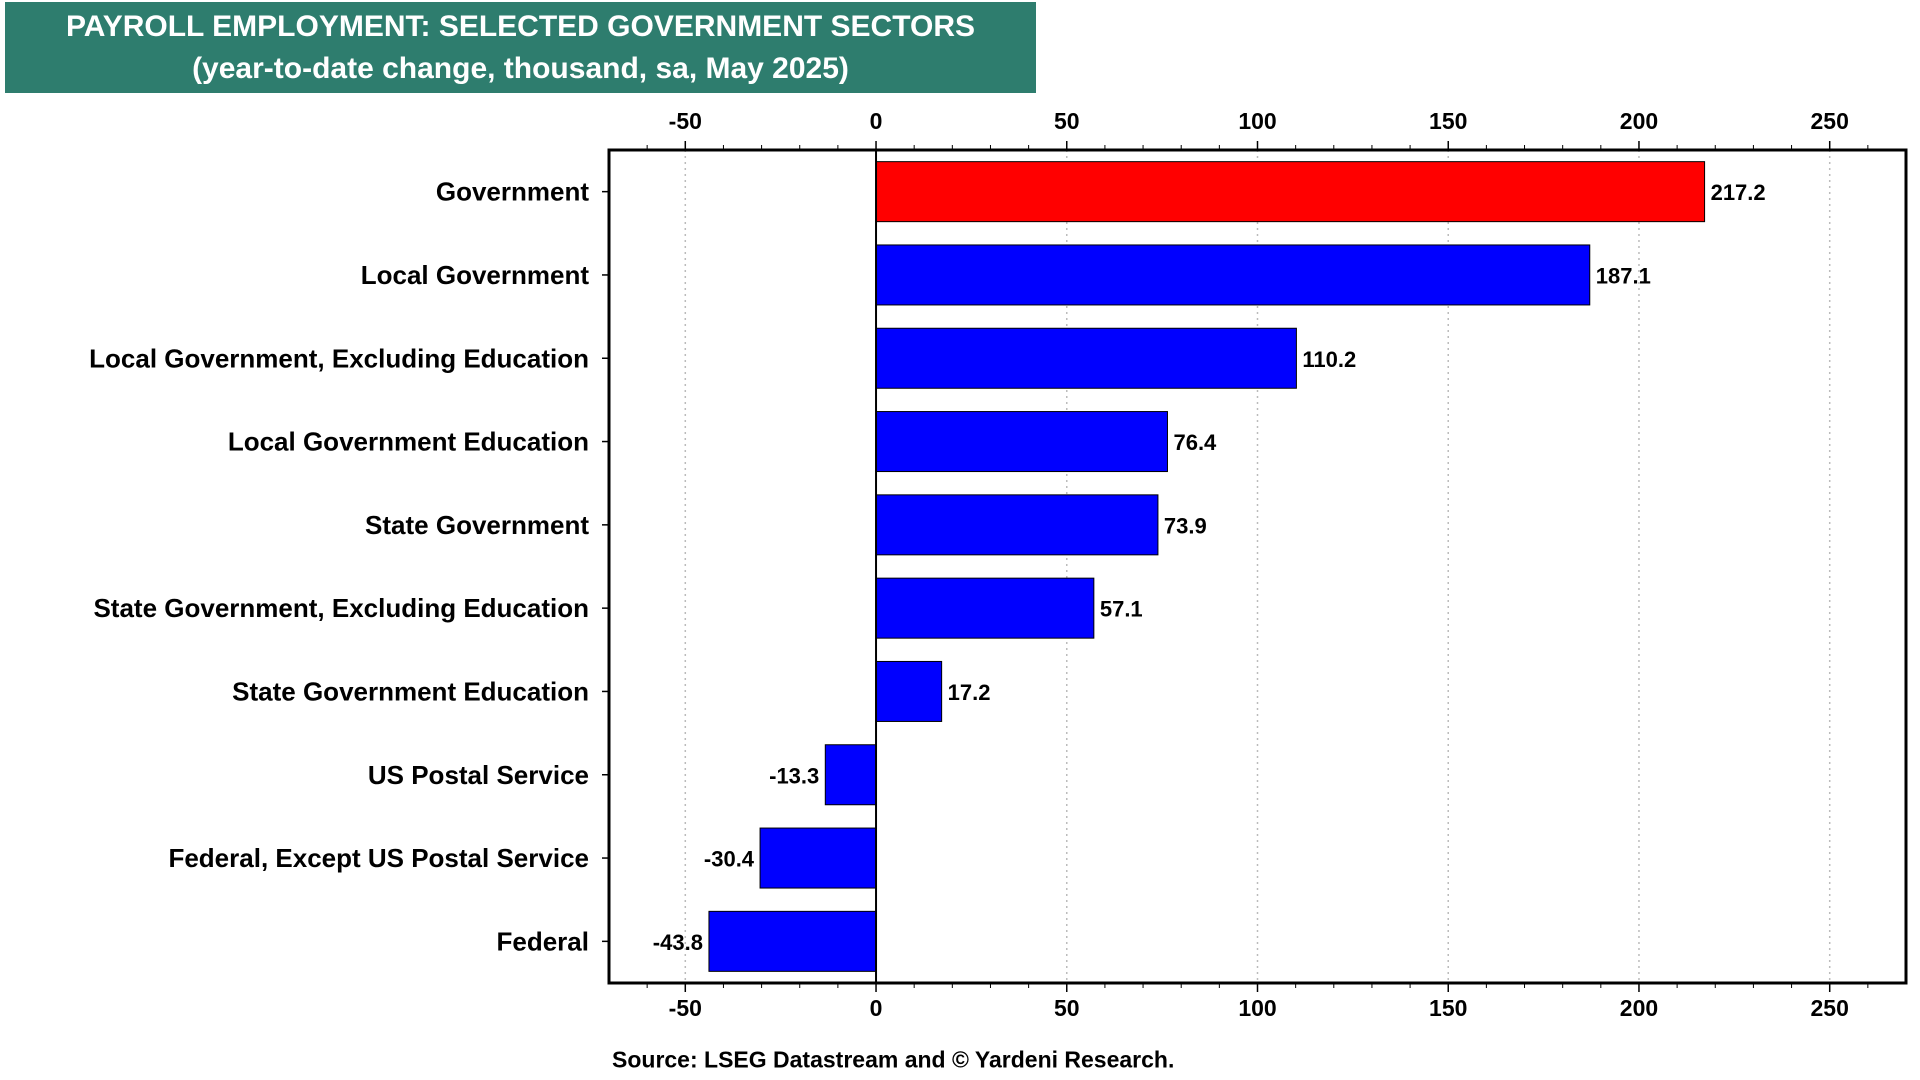  I want to click on category-label: Local Government Education, so click(408, 442).